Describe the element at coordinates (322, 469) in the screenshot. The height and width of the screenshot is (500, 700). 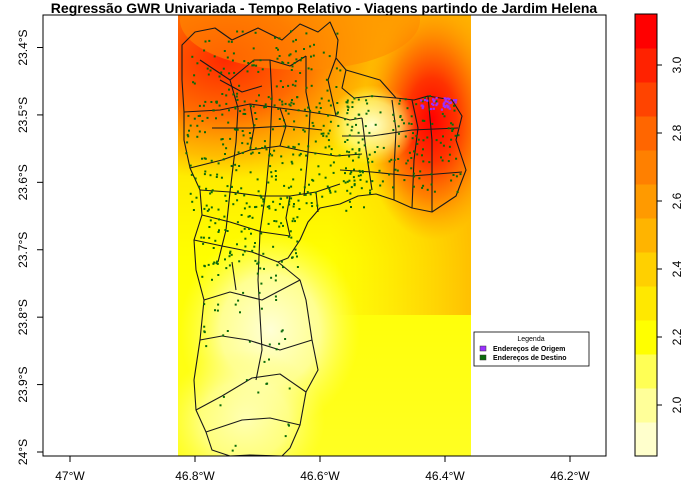
I see `x-axis: 47°W 46.8°W 46.6°W 46.4°W 46.2°W` at that location.